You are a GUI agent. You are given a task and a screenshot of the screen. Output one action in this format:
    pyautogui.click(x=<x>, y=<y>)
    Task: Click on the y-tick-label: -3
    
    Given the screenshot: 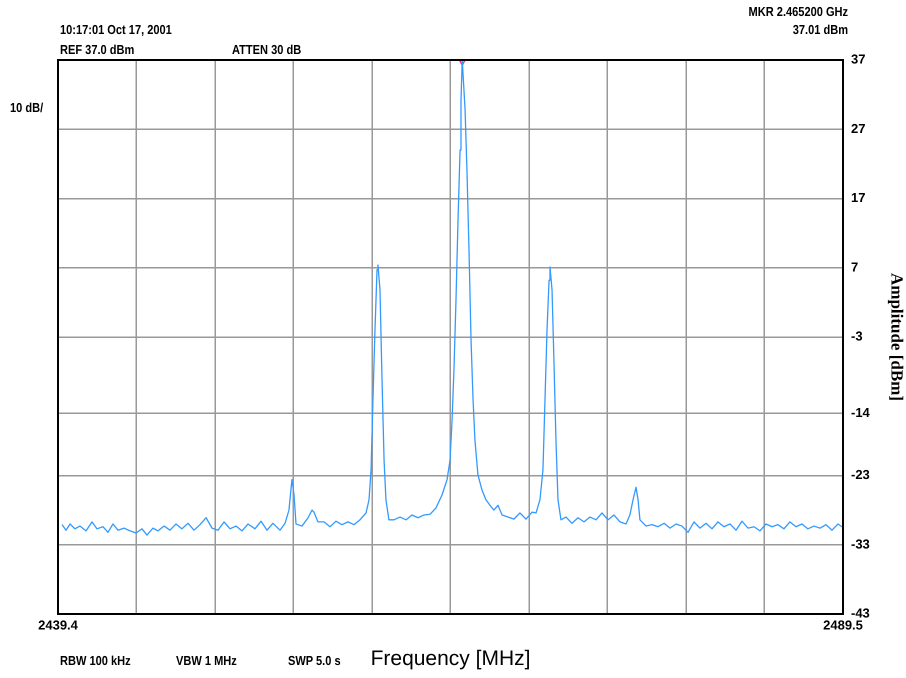 What is the action you would take?
    pyautogui.click(x=857, y=336)
    